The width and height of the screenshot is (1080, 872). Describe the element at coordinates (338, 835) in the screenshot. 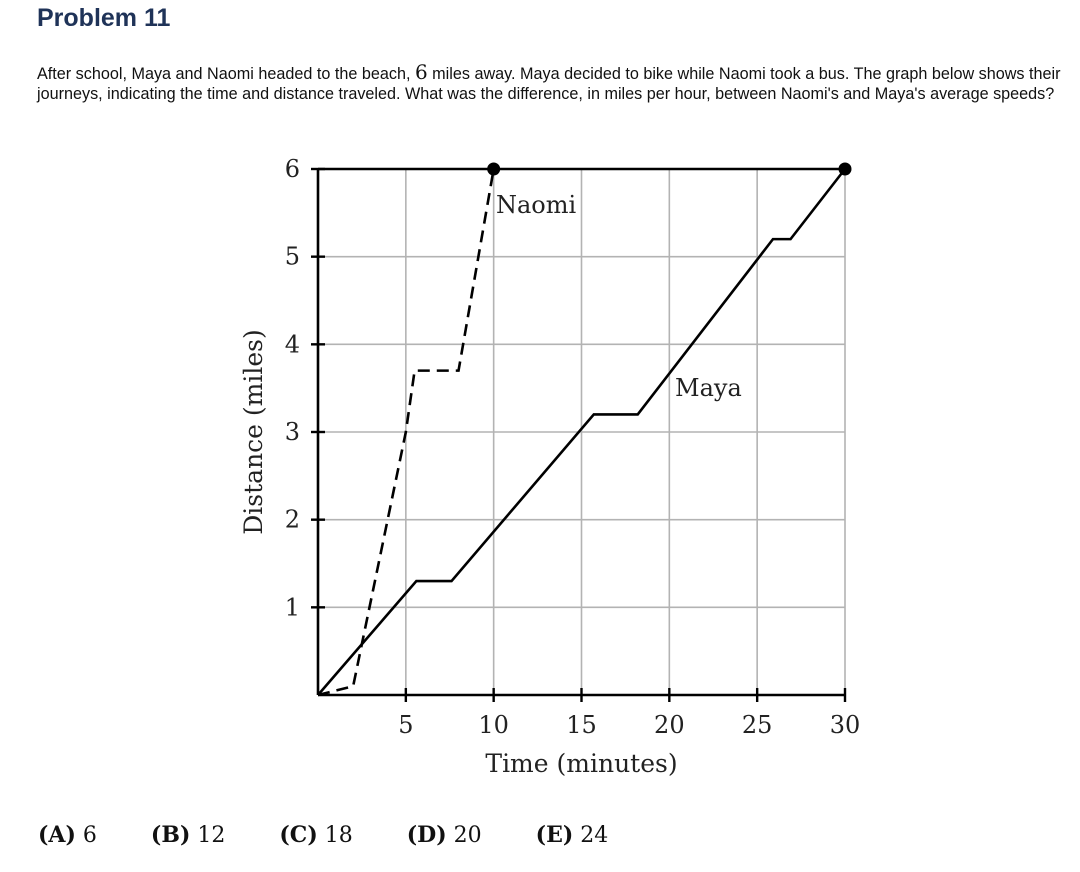

I see `choice-value: 18` at that location.